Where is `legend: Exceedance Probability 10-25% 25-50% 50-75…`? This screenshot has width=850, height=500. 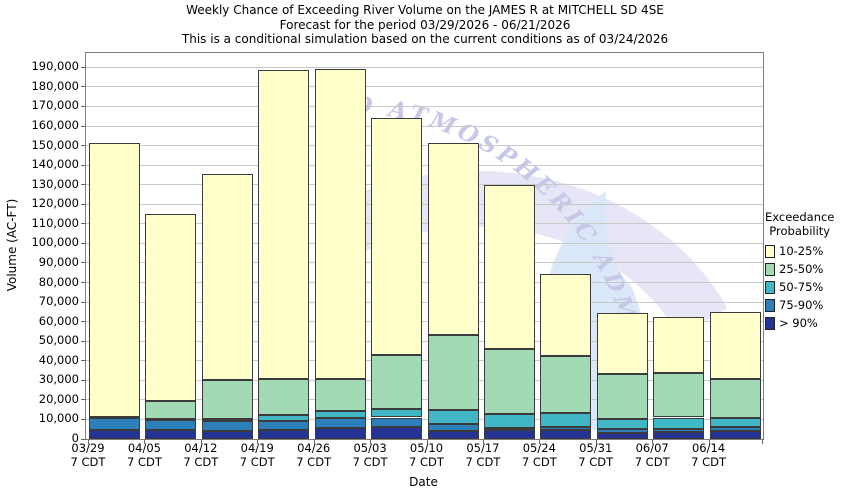 legend: Exceedance Probability 10-25% 25-50% 50-75… is located at coordinates (799, 271).